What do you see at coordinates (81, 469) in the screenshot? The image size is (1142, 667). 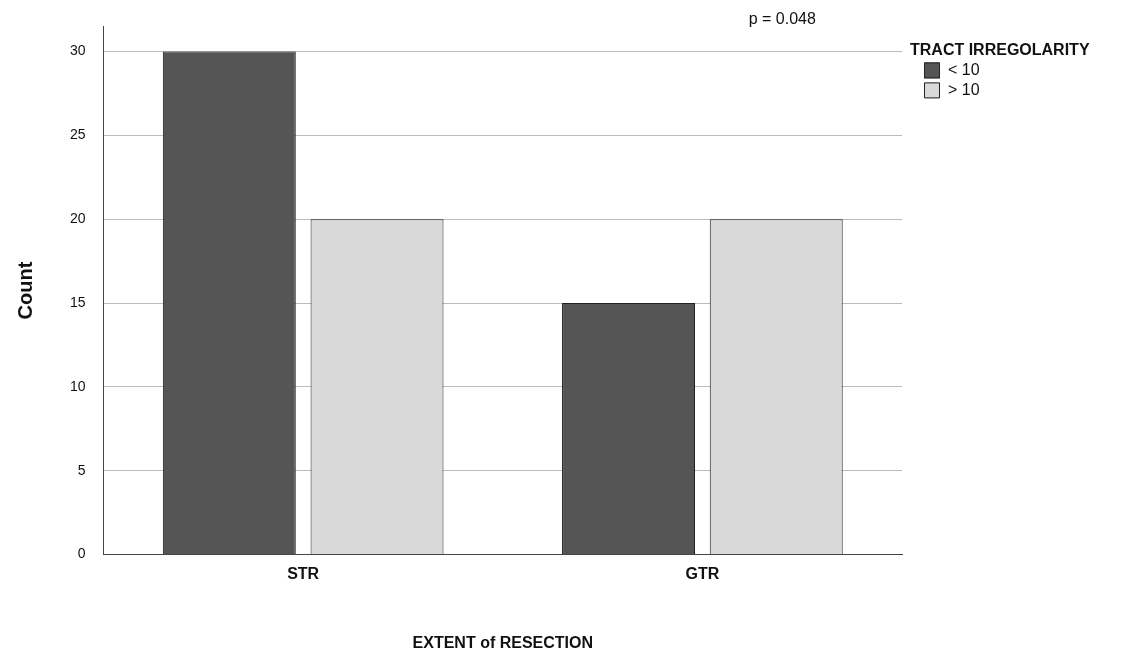 I see `y-tick-label: 5` at bounding box center [81, 469].